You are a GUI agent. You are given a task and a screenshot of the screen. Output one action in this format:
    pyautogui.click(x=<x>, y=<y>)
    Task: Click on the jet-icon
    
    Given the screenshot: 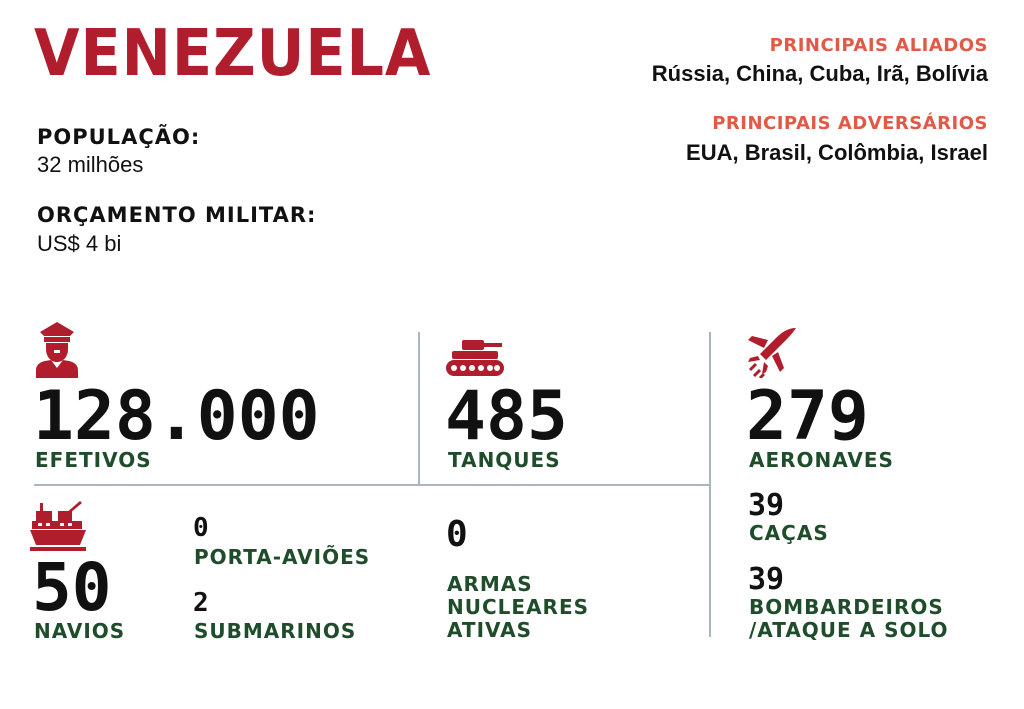 What is the action you would take?
    pyautogui.click(x=772, y=353)
    